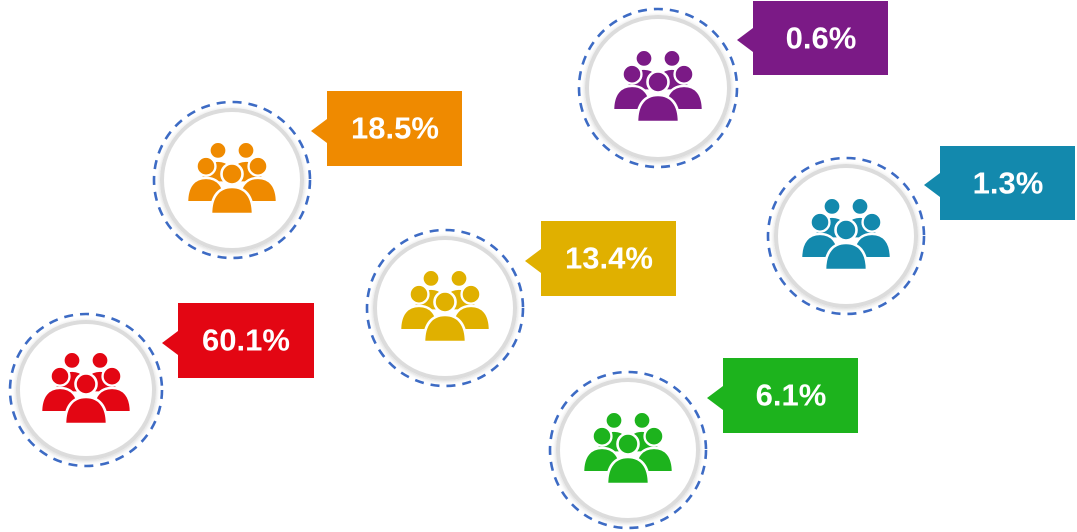 The image size is (1077, 532). I want to click on people-badge-green, so click(628, 450).